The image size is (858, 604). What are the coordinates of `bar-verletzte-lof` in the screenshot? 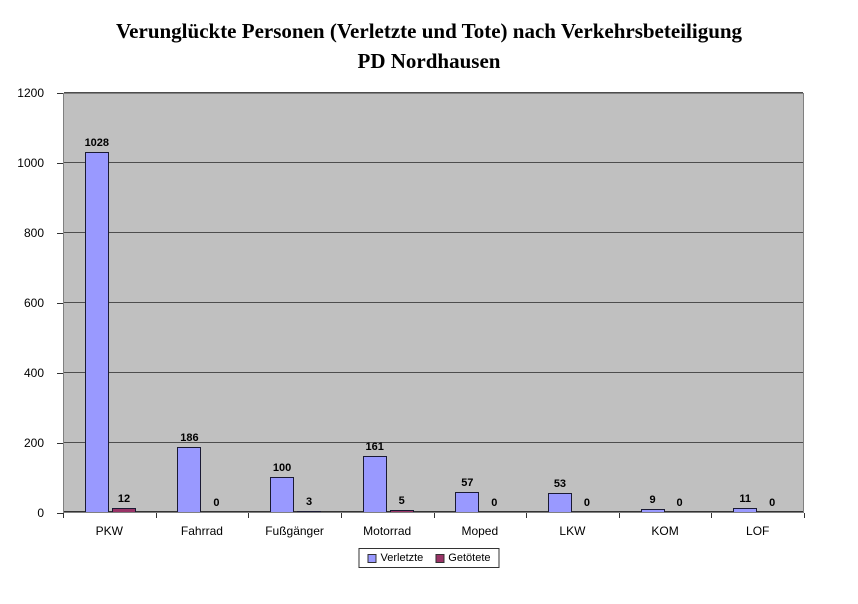 It's located at (745, 510).